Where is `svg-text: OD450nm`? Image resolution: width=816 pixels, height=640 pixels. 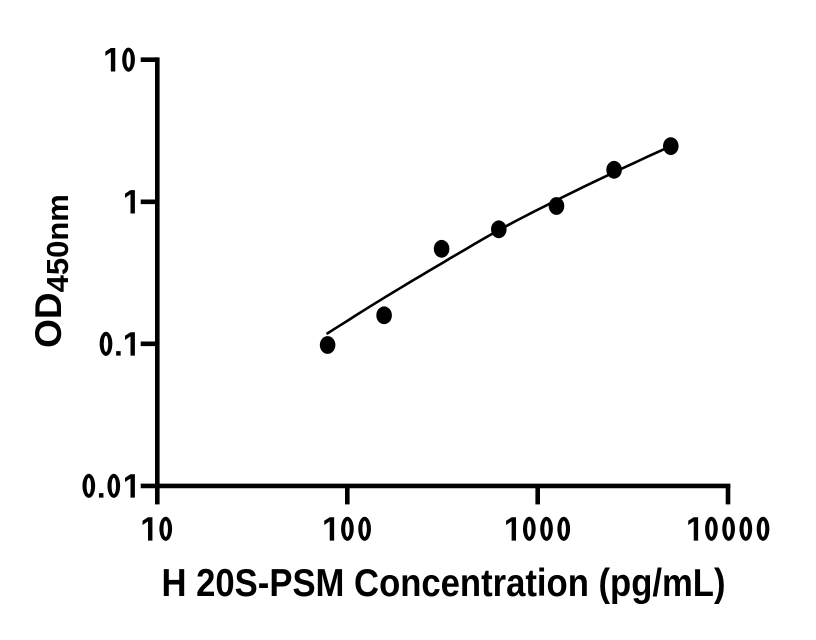
svg-text: OD450nm is located at coordinates (51, 271).